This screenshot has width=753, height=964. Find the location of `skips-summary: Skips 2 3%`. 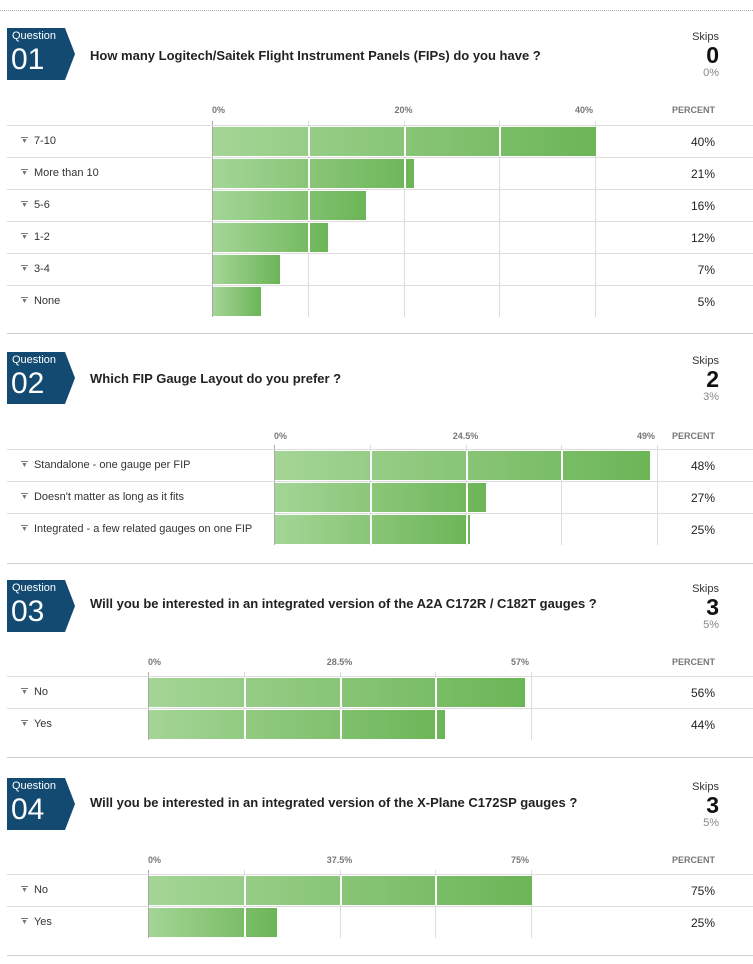

skips-summary: Skips 2 3% is located at coordinates (705, 379).